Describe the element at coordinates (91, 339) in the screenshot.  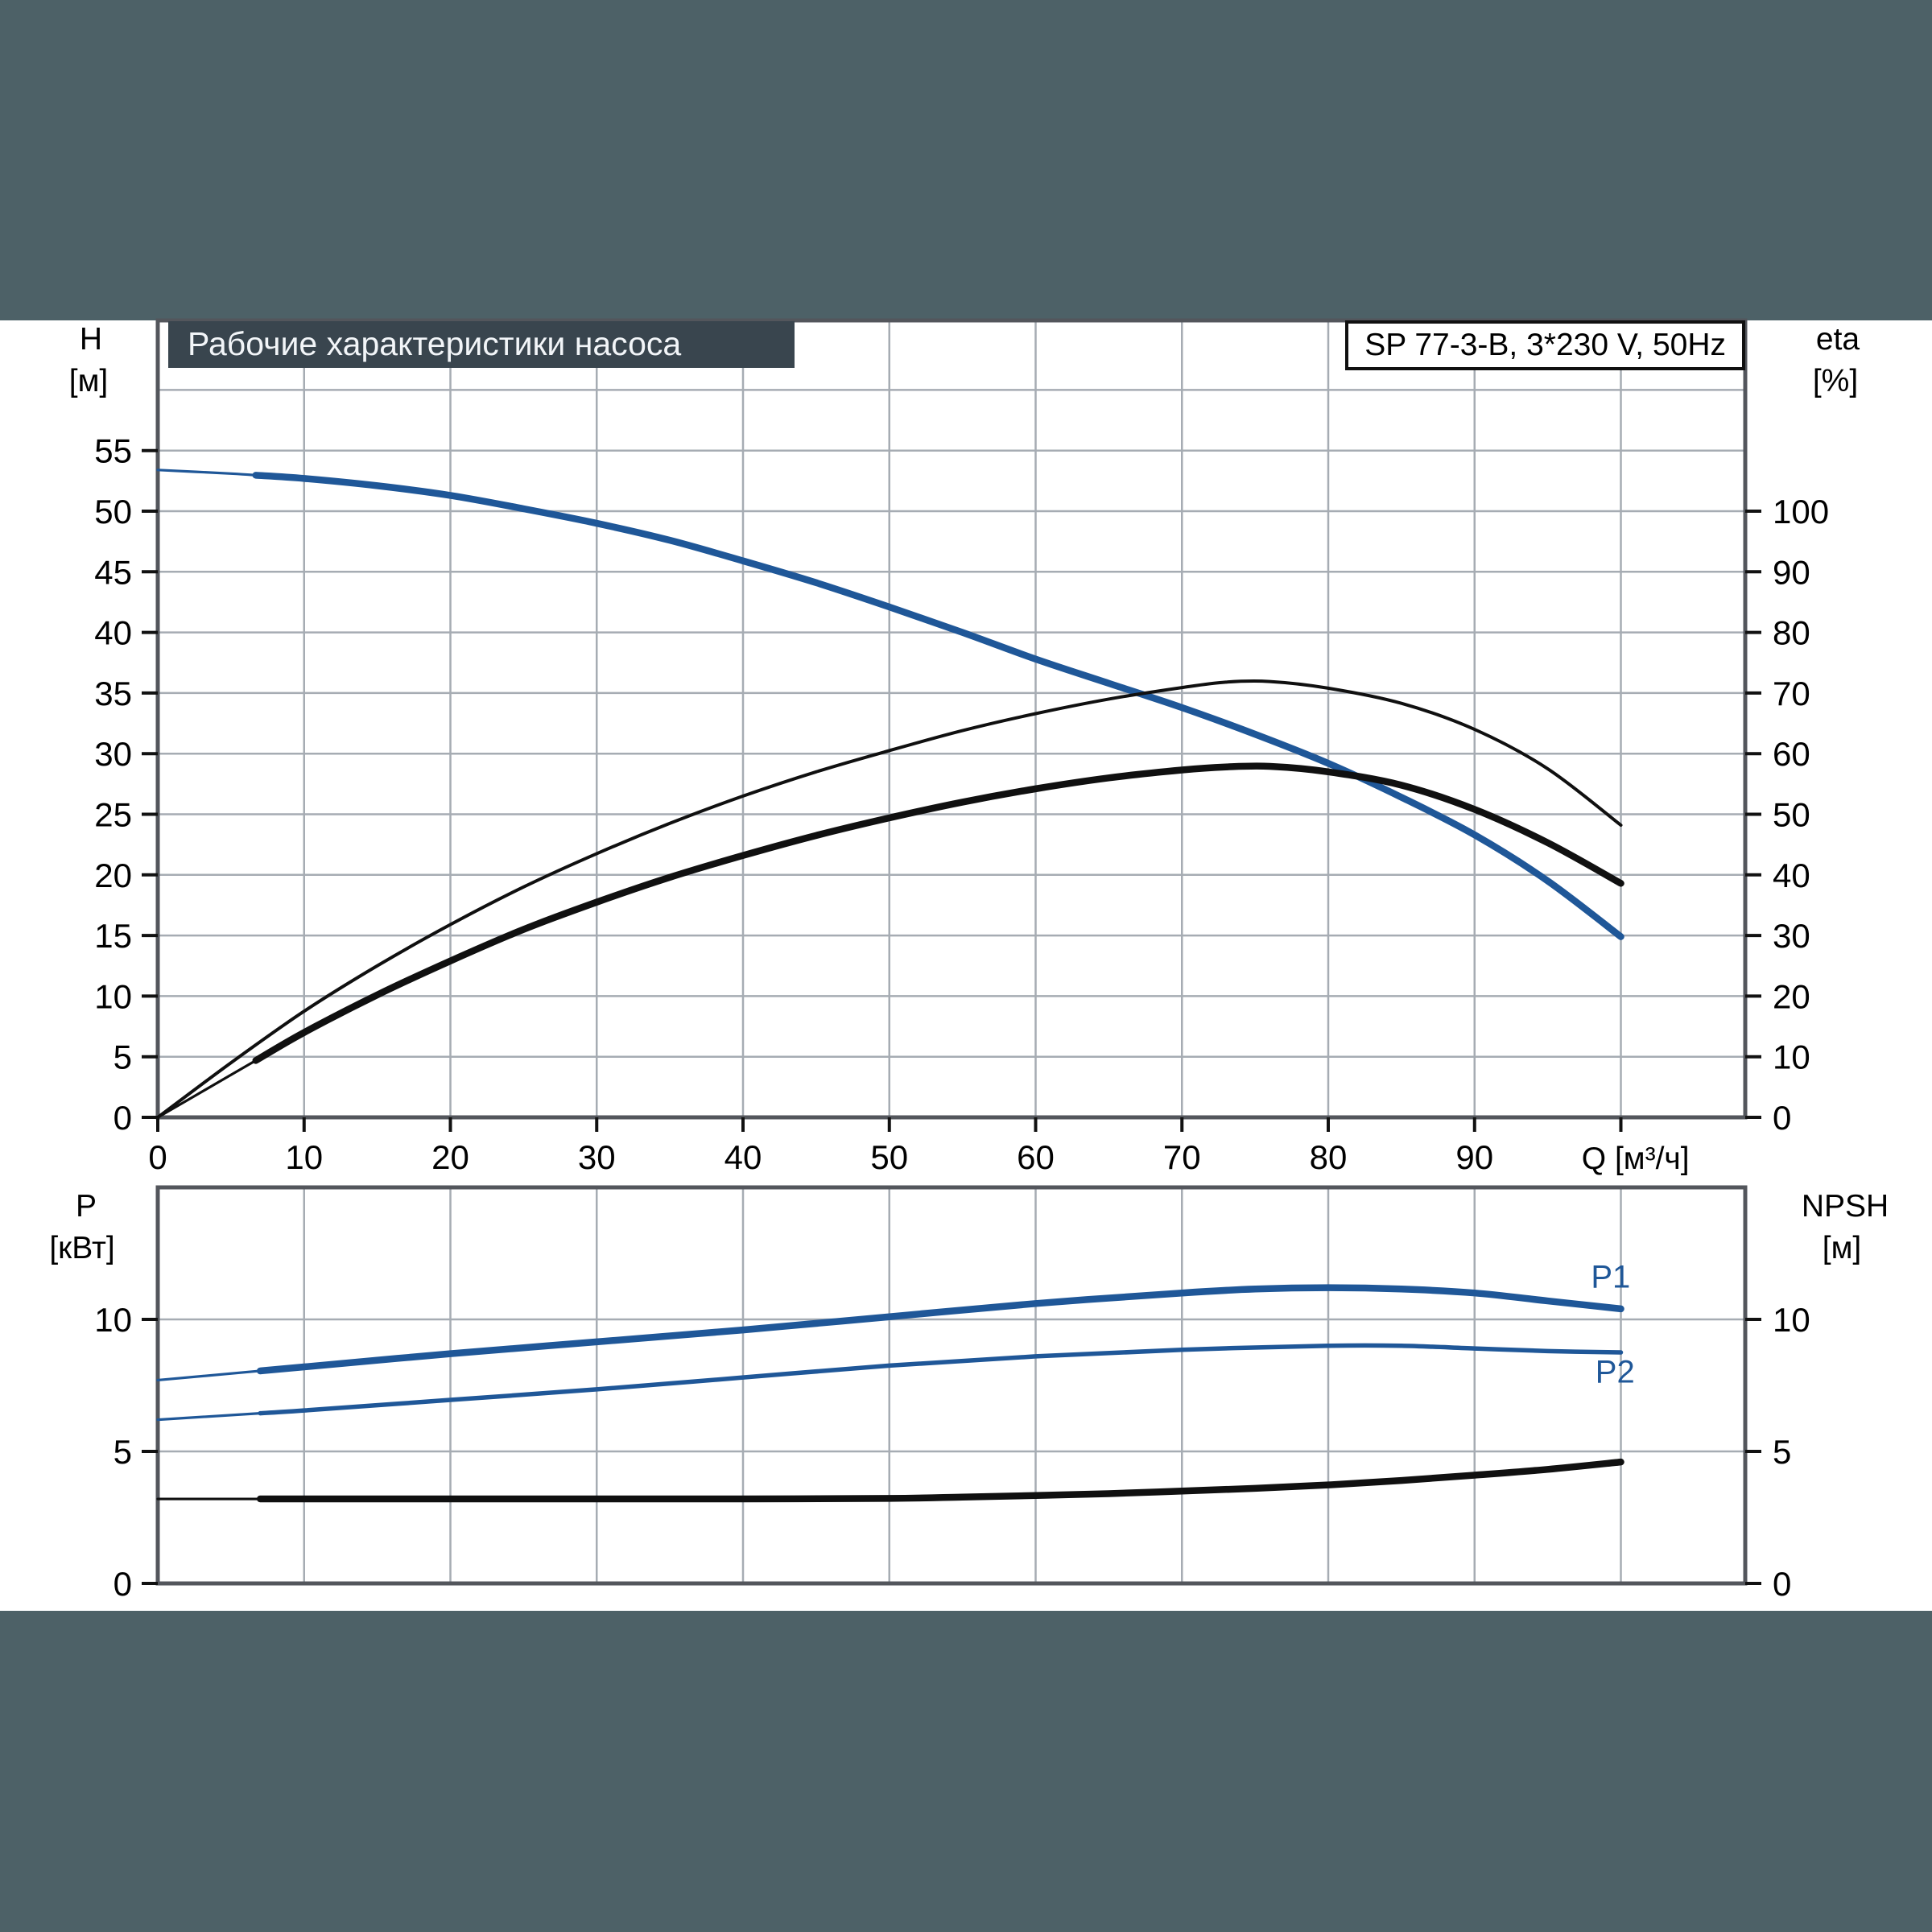
I see `left-axis-name-top: H` at that location.